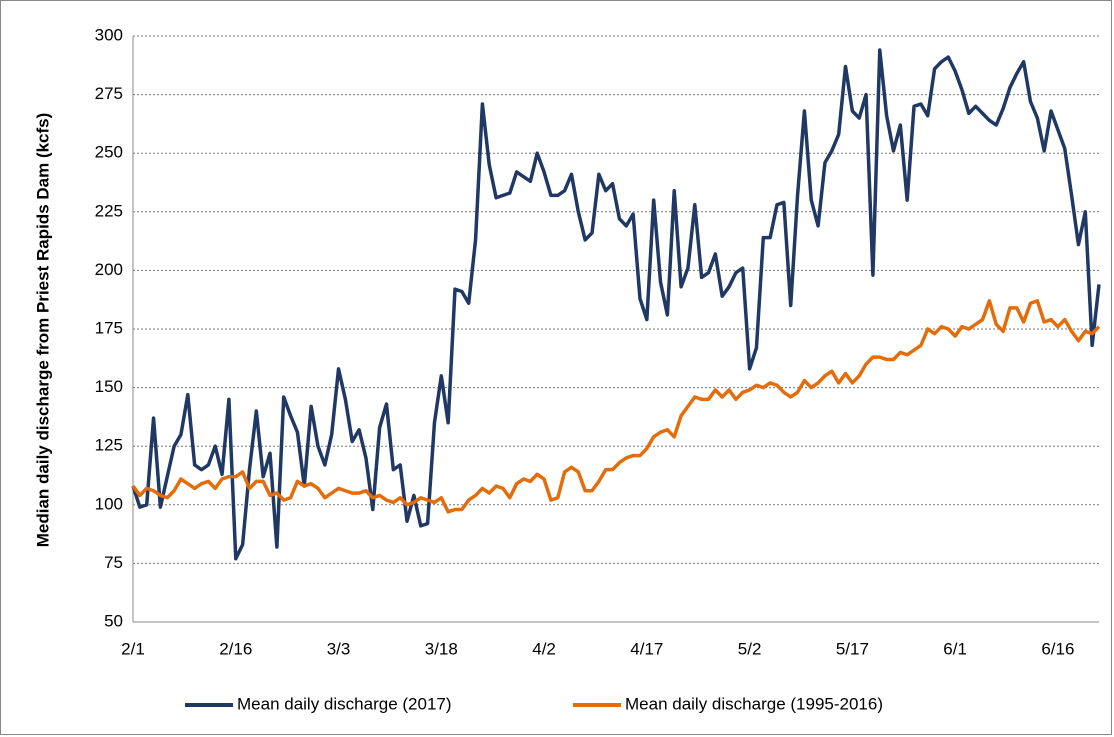  What do you see at coordinates (544, 648) in the screenshot?
I see `x-tick-label: 4/2` at bounding box center [544, 648].